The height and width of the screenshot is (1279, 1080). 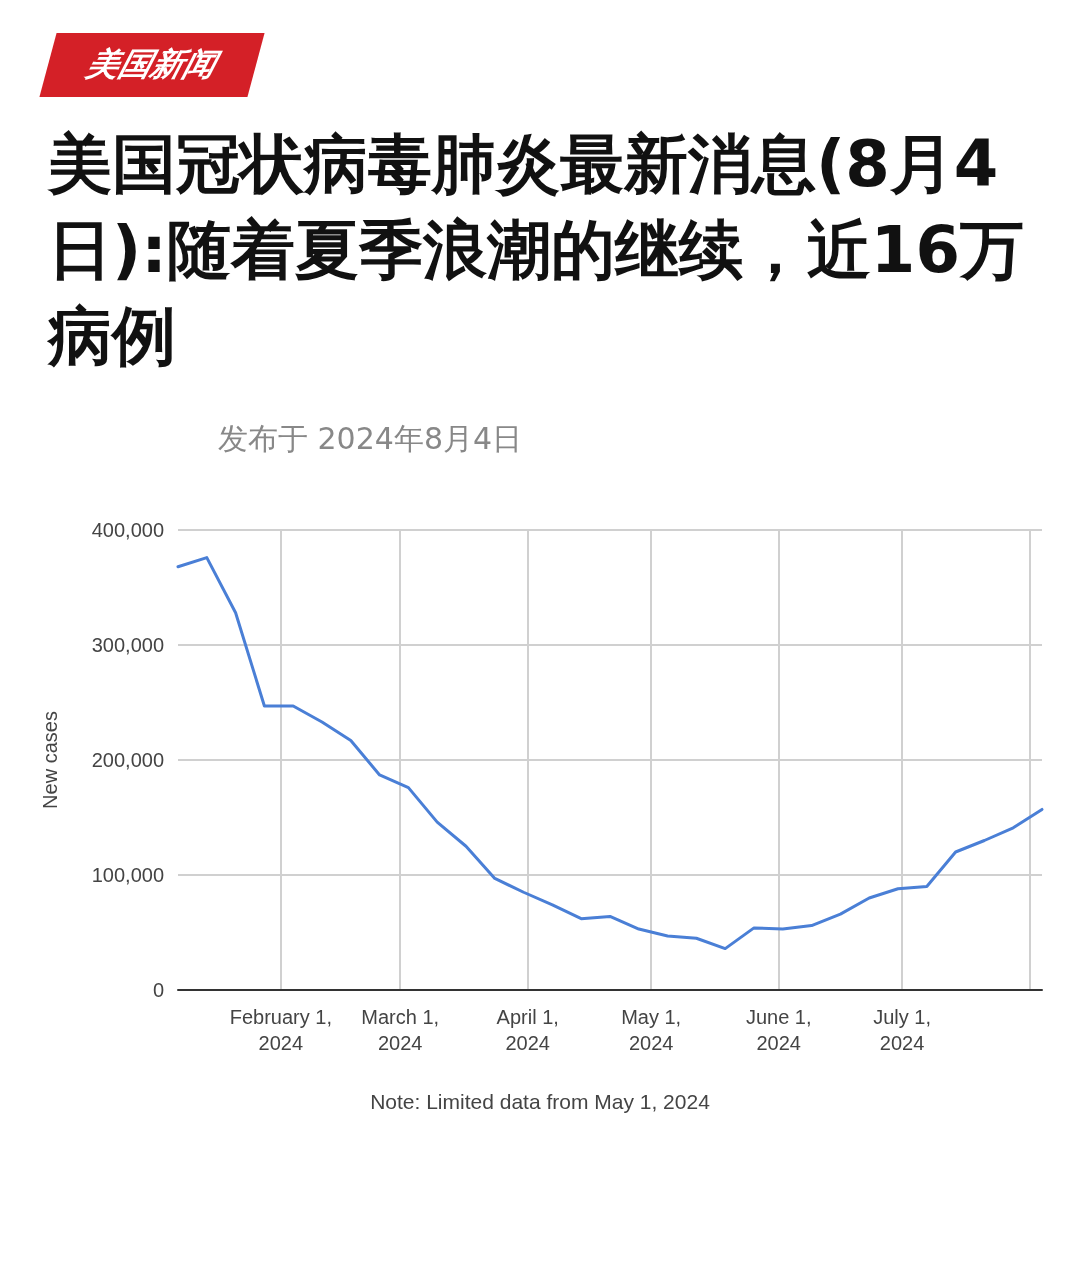 What do you see at coordinates (651, 1030) in the screenshot?
I see `x-tick-label: May 1, 2024` at bounding box center [651, 1030].